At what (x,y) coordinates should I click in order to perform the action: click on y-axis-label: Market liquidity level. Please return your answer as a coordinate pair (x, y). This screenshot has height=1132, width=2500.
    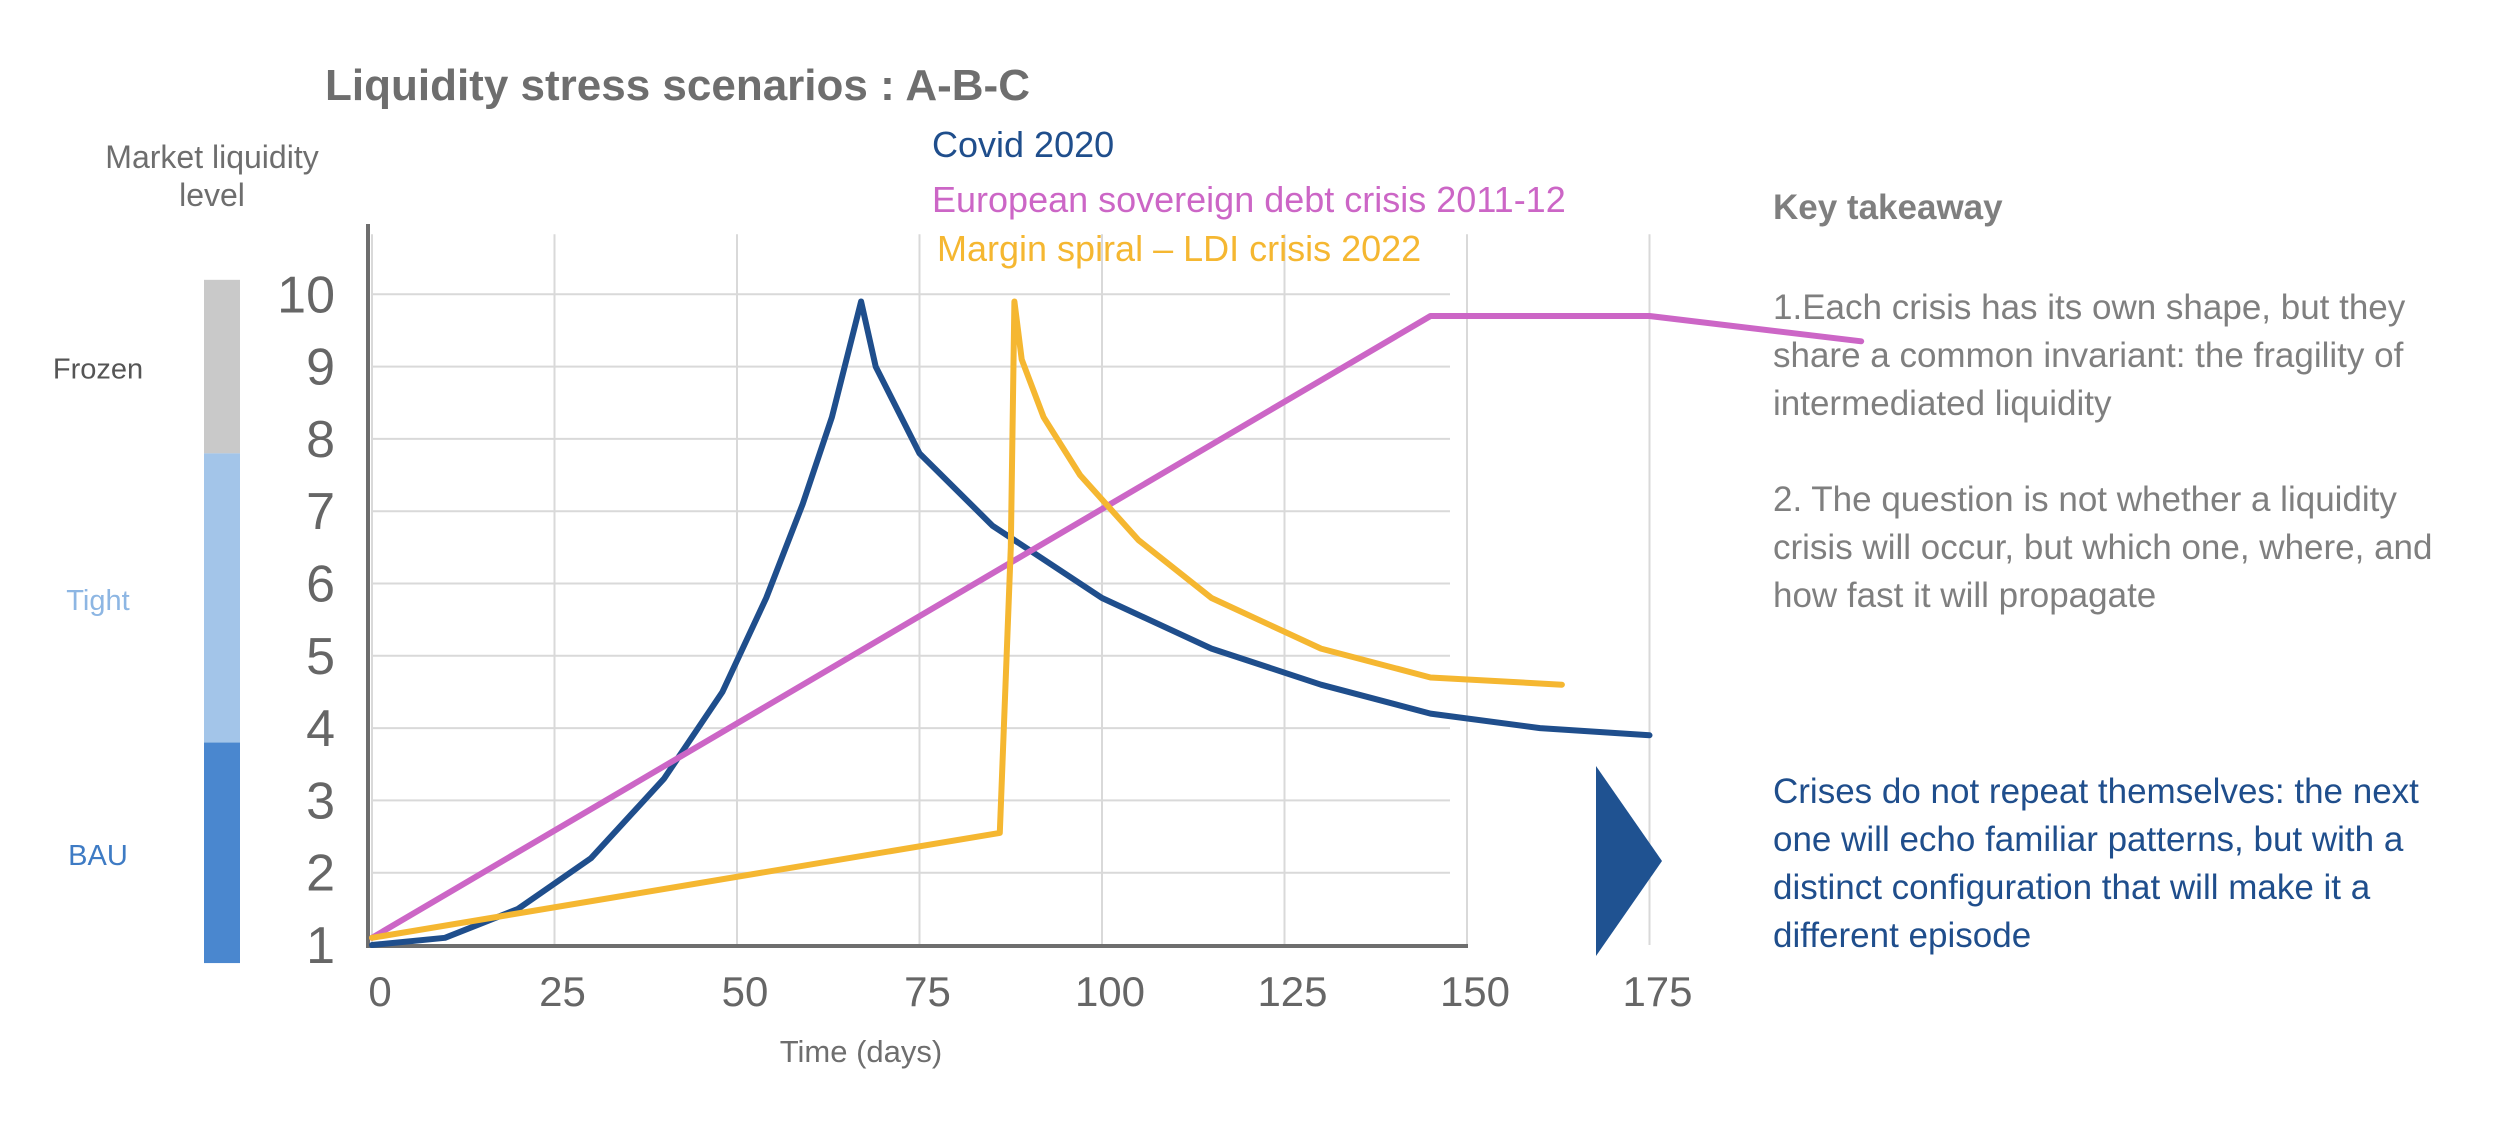
    Looking at the image, I should click on (211, 176).